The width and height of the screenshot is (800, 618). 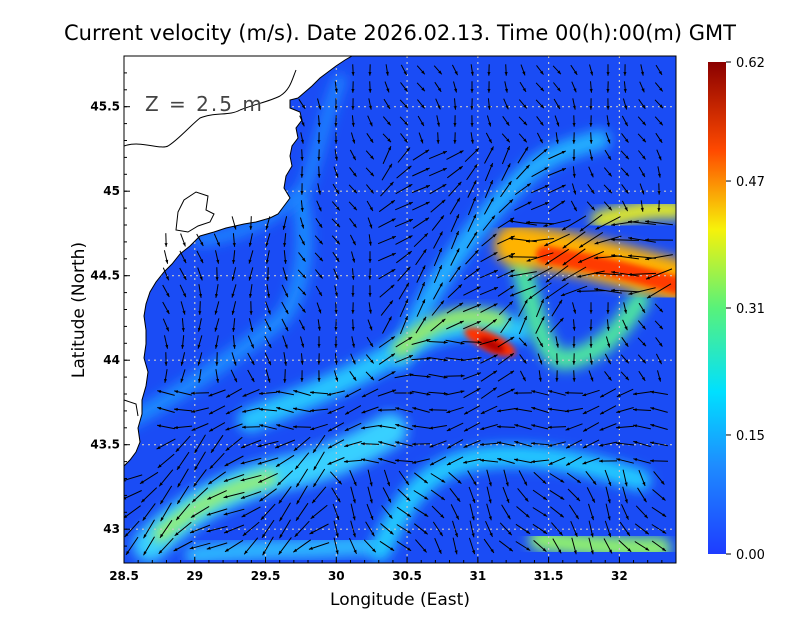 I want to click on speed-band-east-ring, so click(x=580, y=310).